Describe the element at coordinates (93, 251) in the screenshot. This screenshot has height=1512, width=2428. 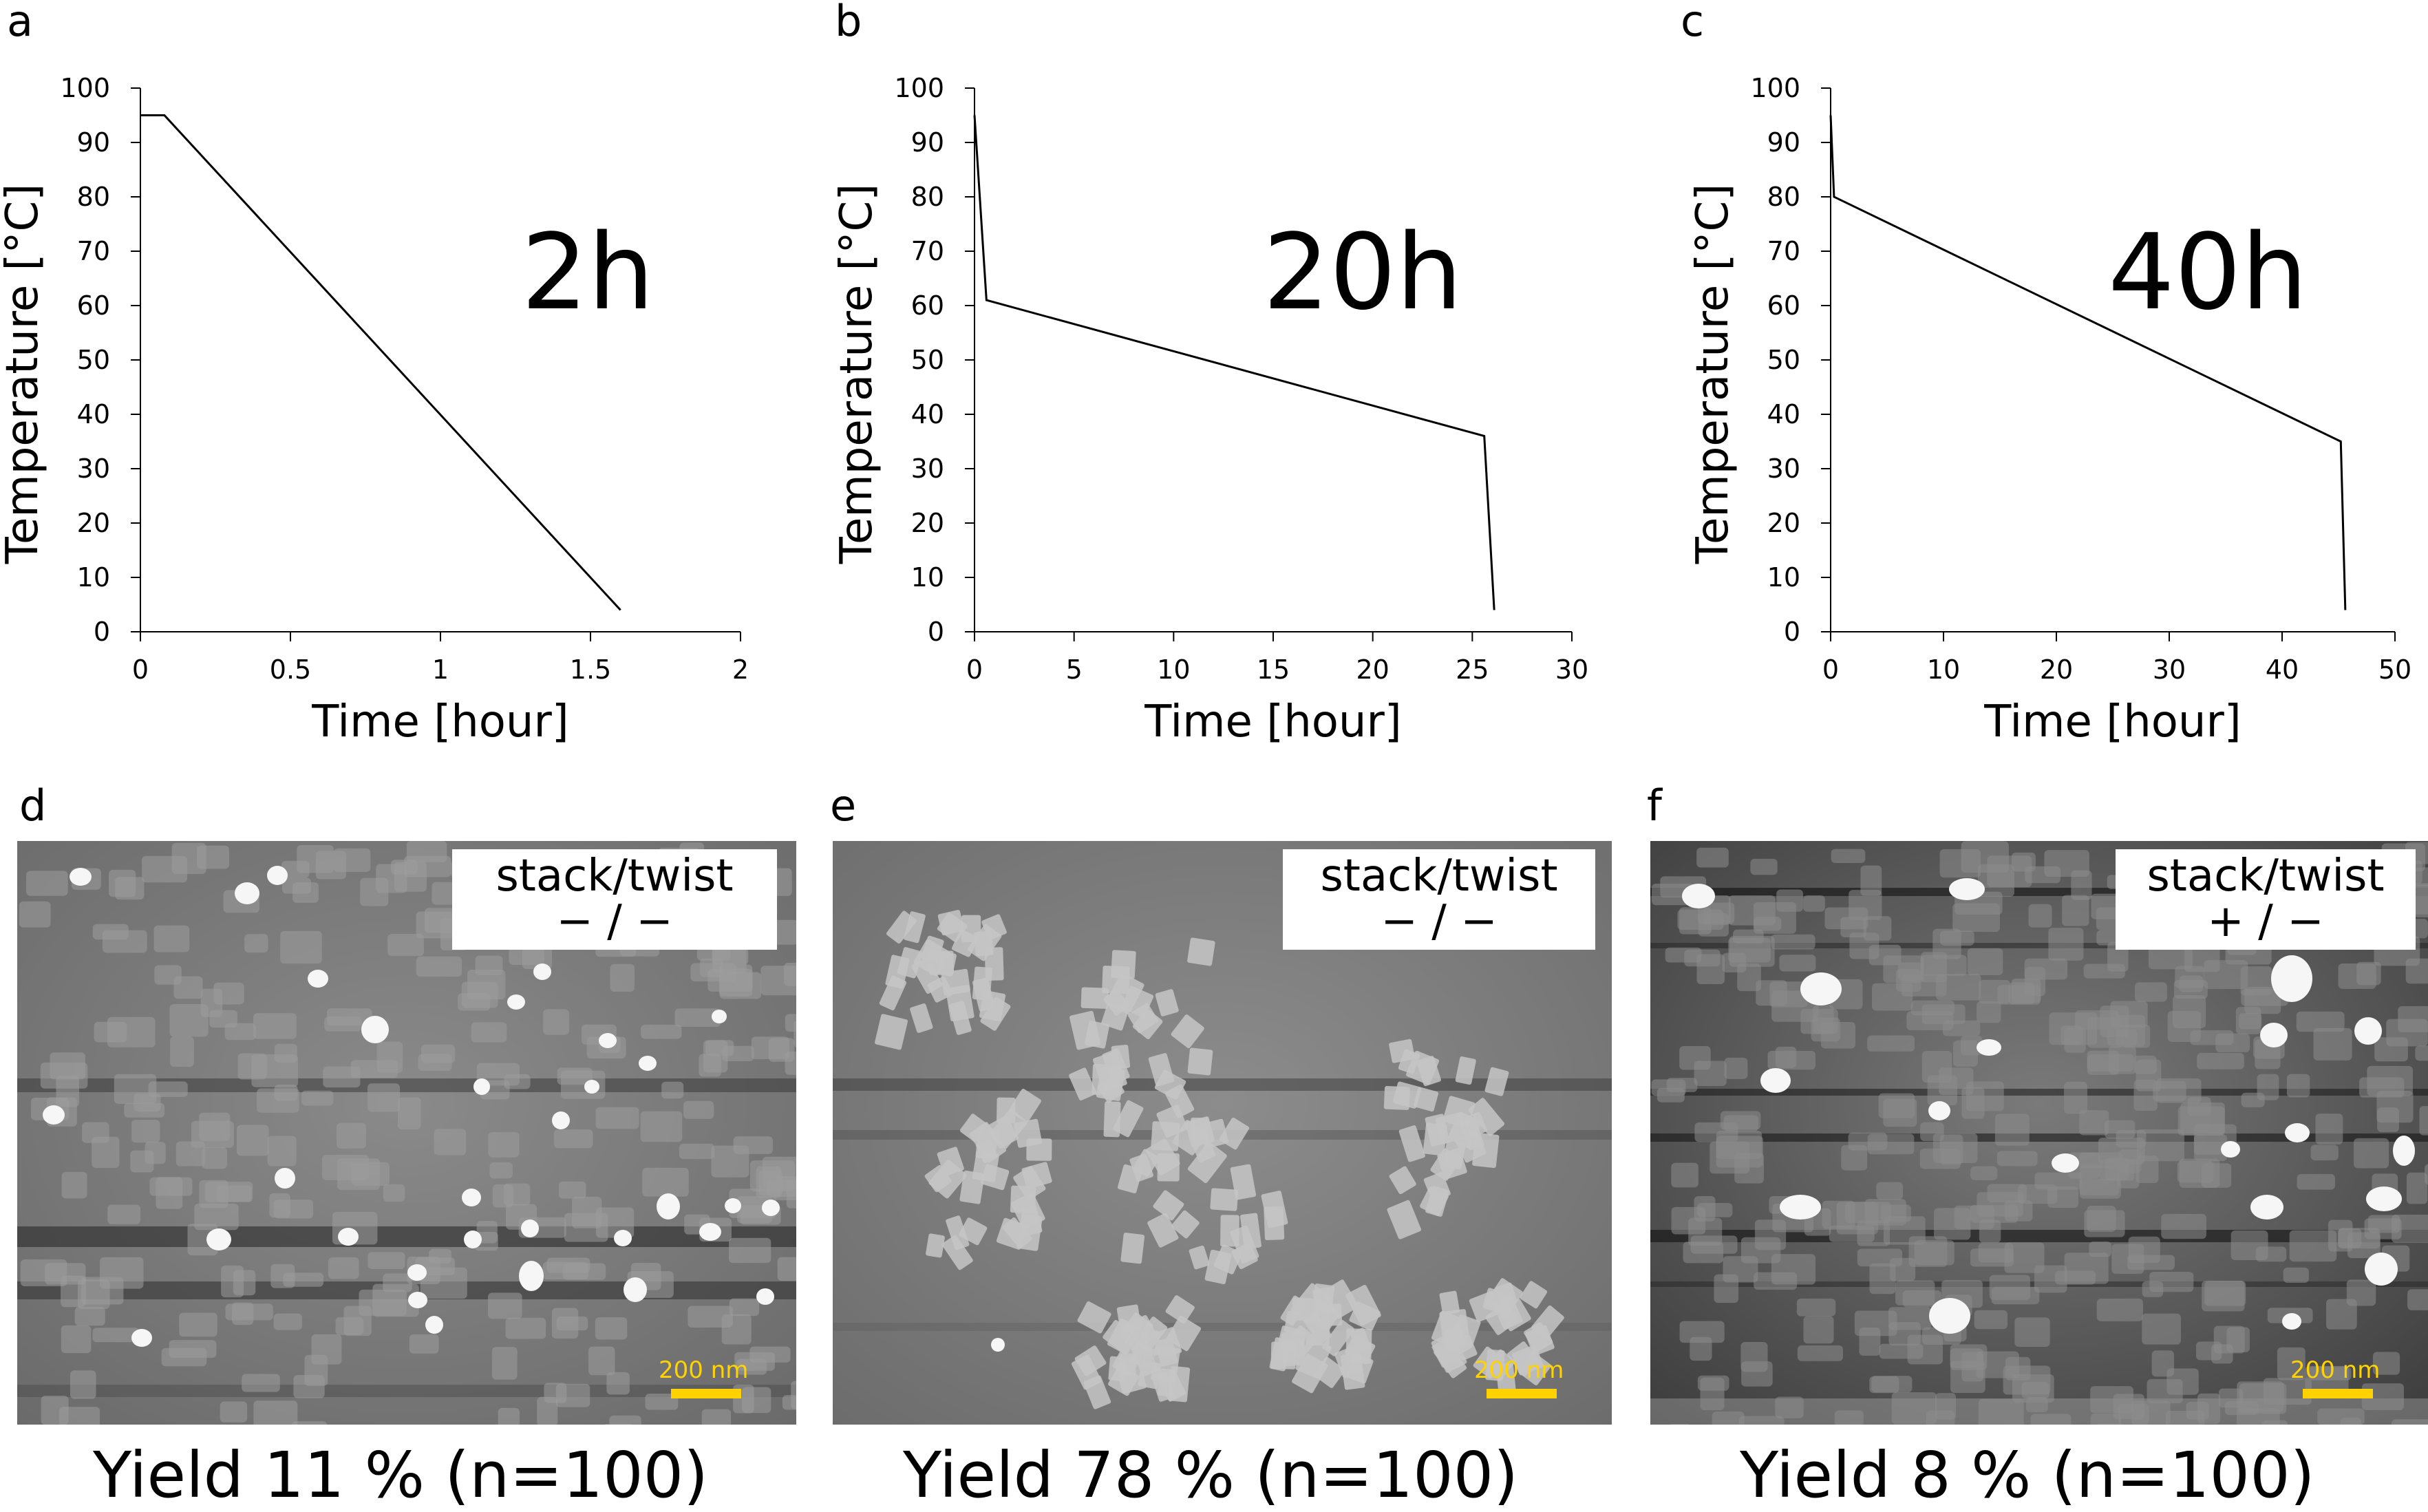
I see `y-tick-label: 70` at that location.